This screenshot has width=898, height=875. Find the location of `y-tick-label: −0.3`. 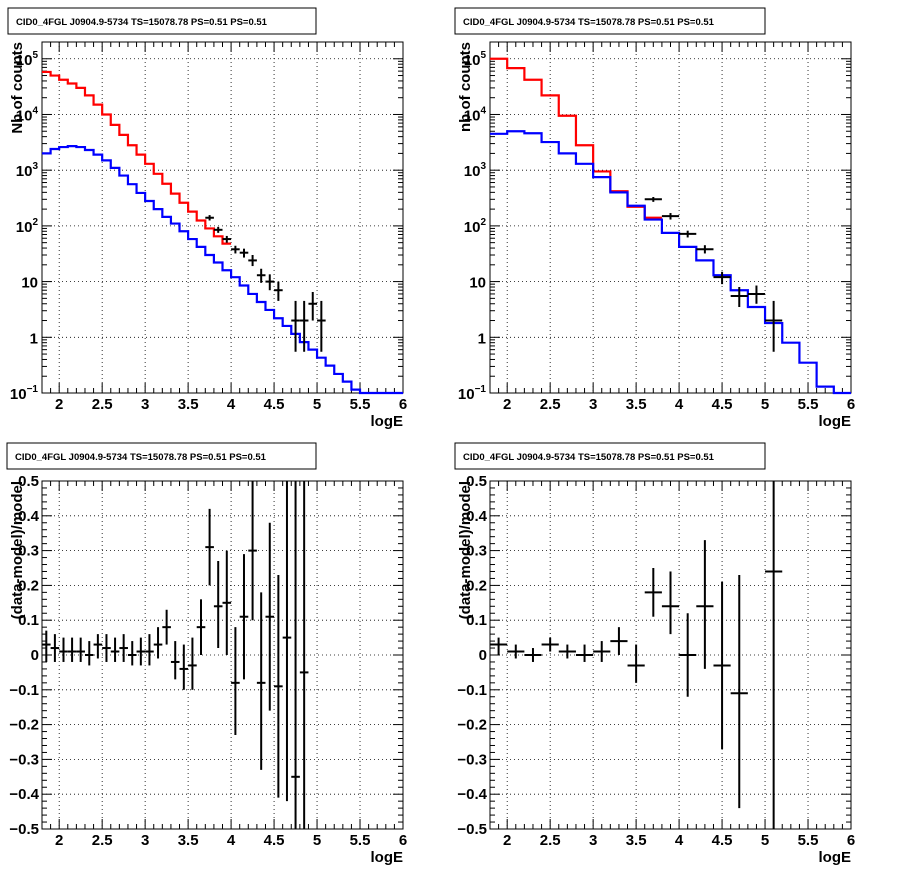

y-tick-label: −0.3 is located at coordinates (24, 759).